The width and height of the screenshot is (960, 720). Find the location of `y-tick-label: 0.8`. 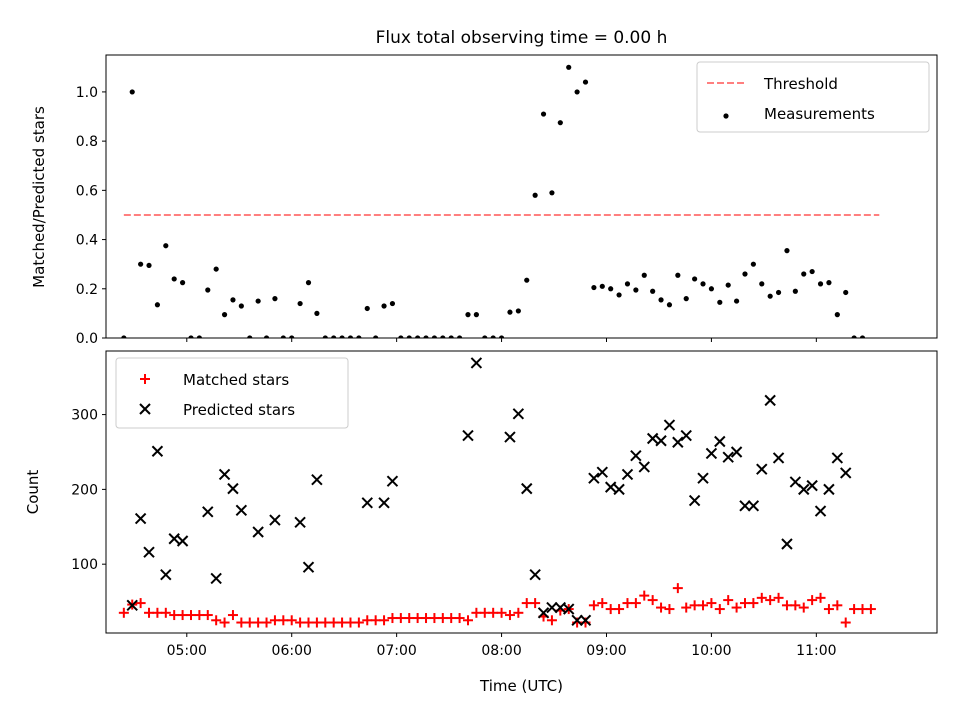

y-tick-label: 0.8 is located at coordinates (87, 142).